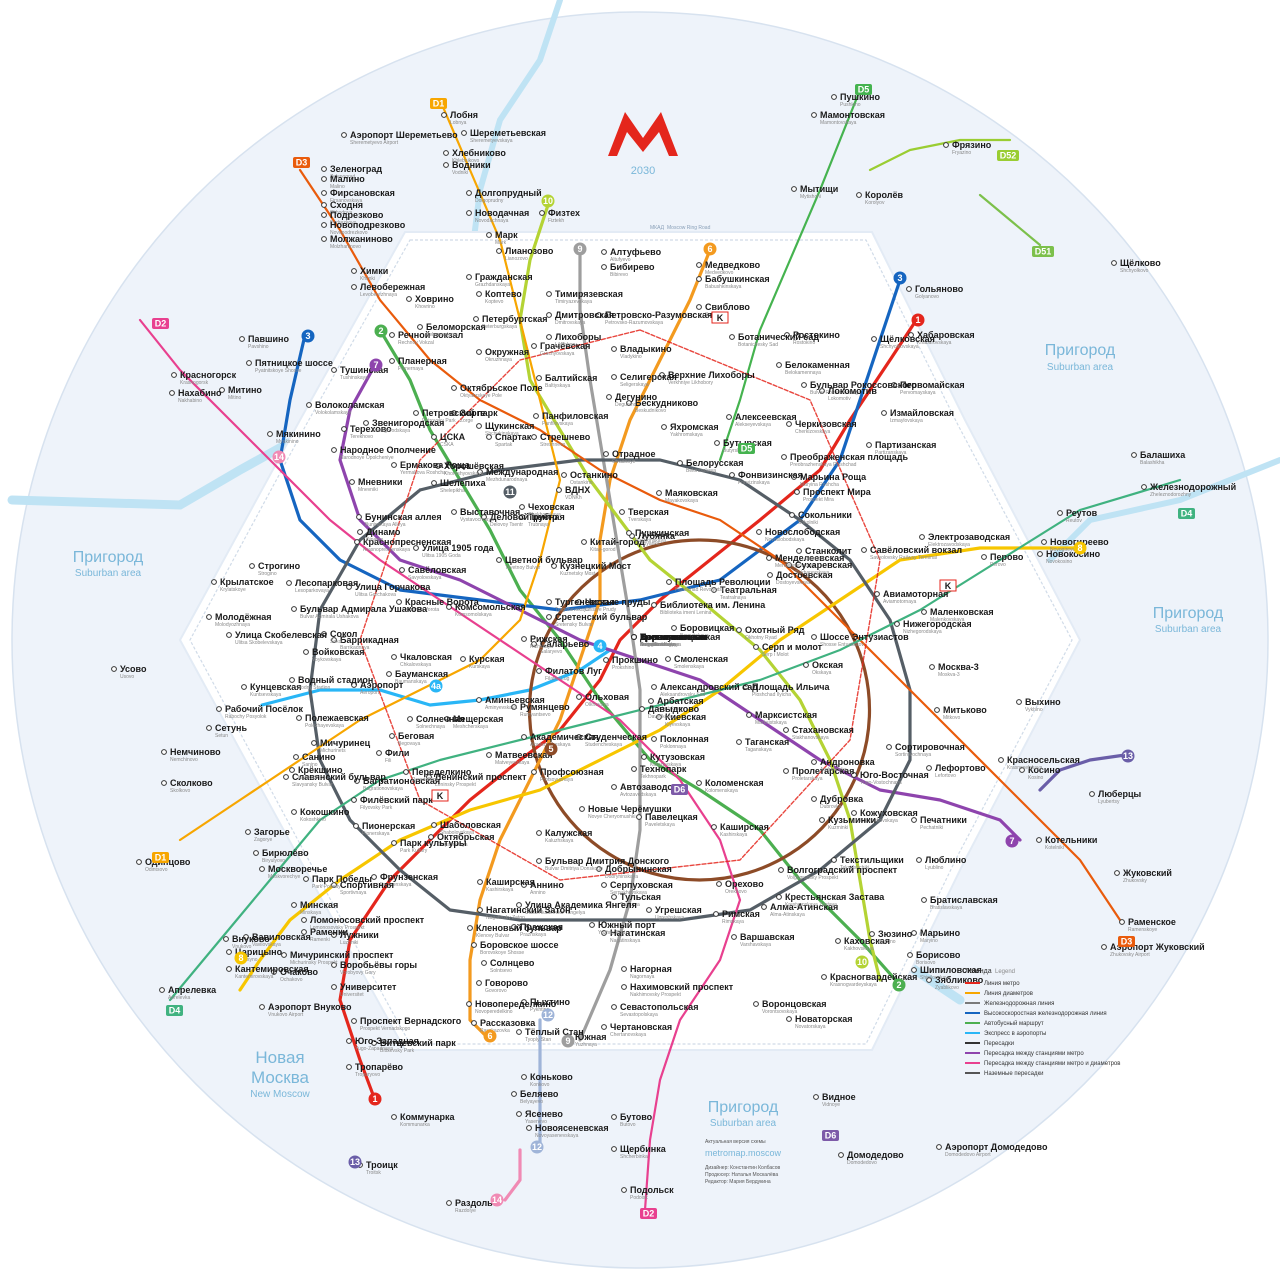 This screenshot has height=1280, width=1280. What do you see at coordinates (849, 457) in the screenshot?
I see `station-label: Преображенская площадь` at bounding box center [849, 457].